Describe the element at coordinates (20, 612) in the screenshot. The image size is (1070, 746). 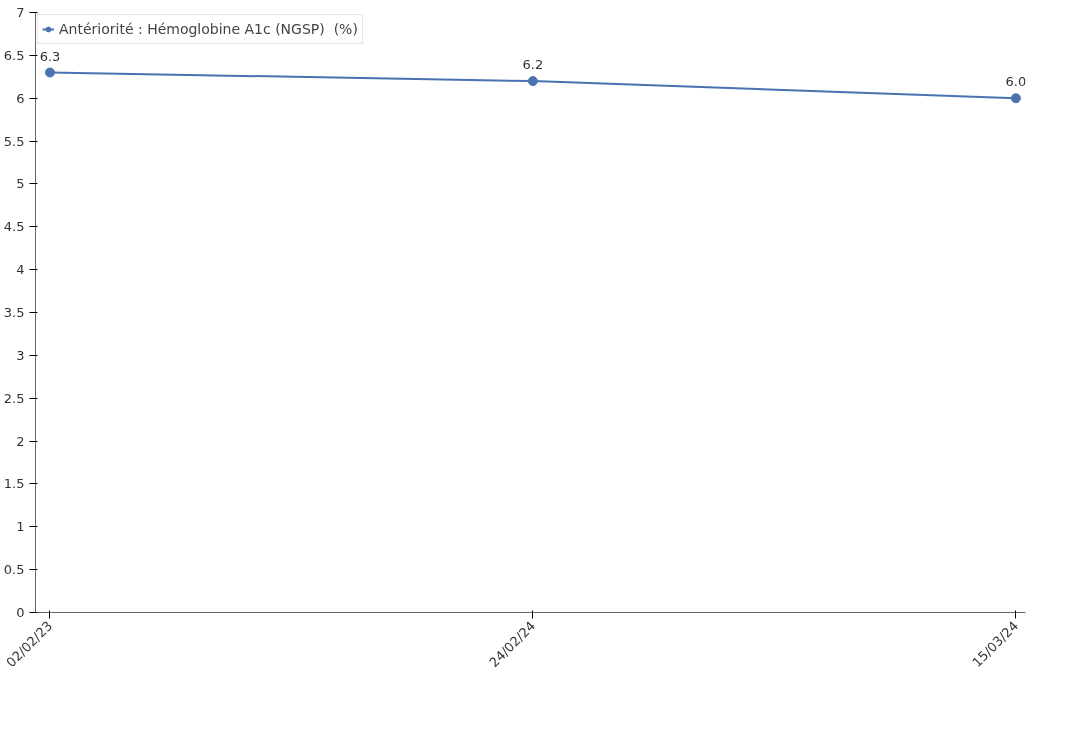
I see `y-tick-label: 0` at that location.